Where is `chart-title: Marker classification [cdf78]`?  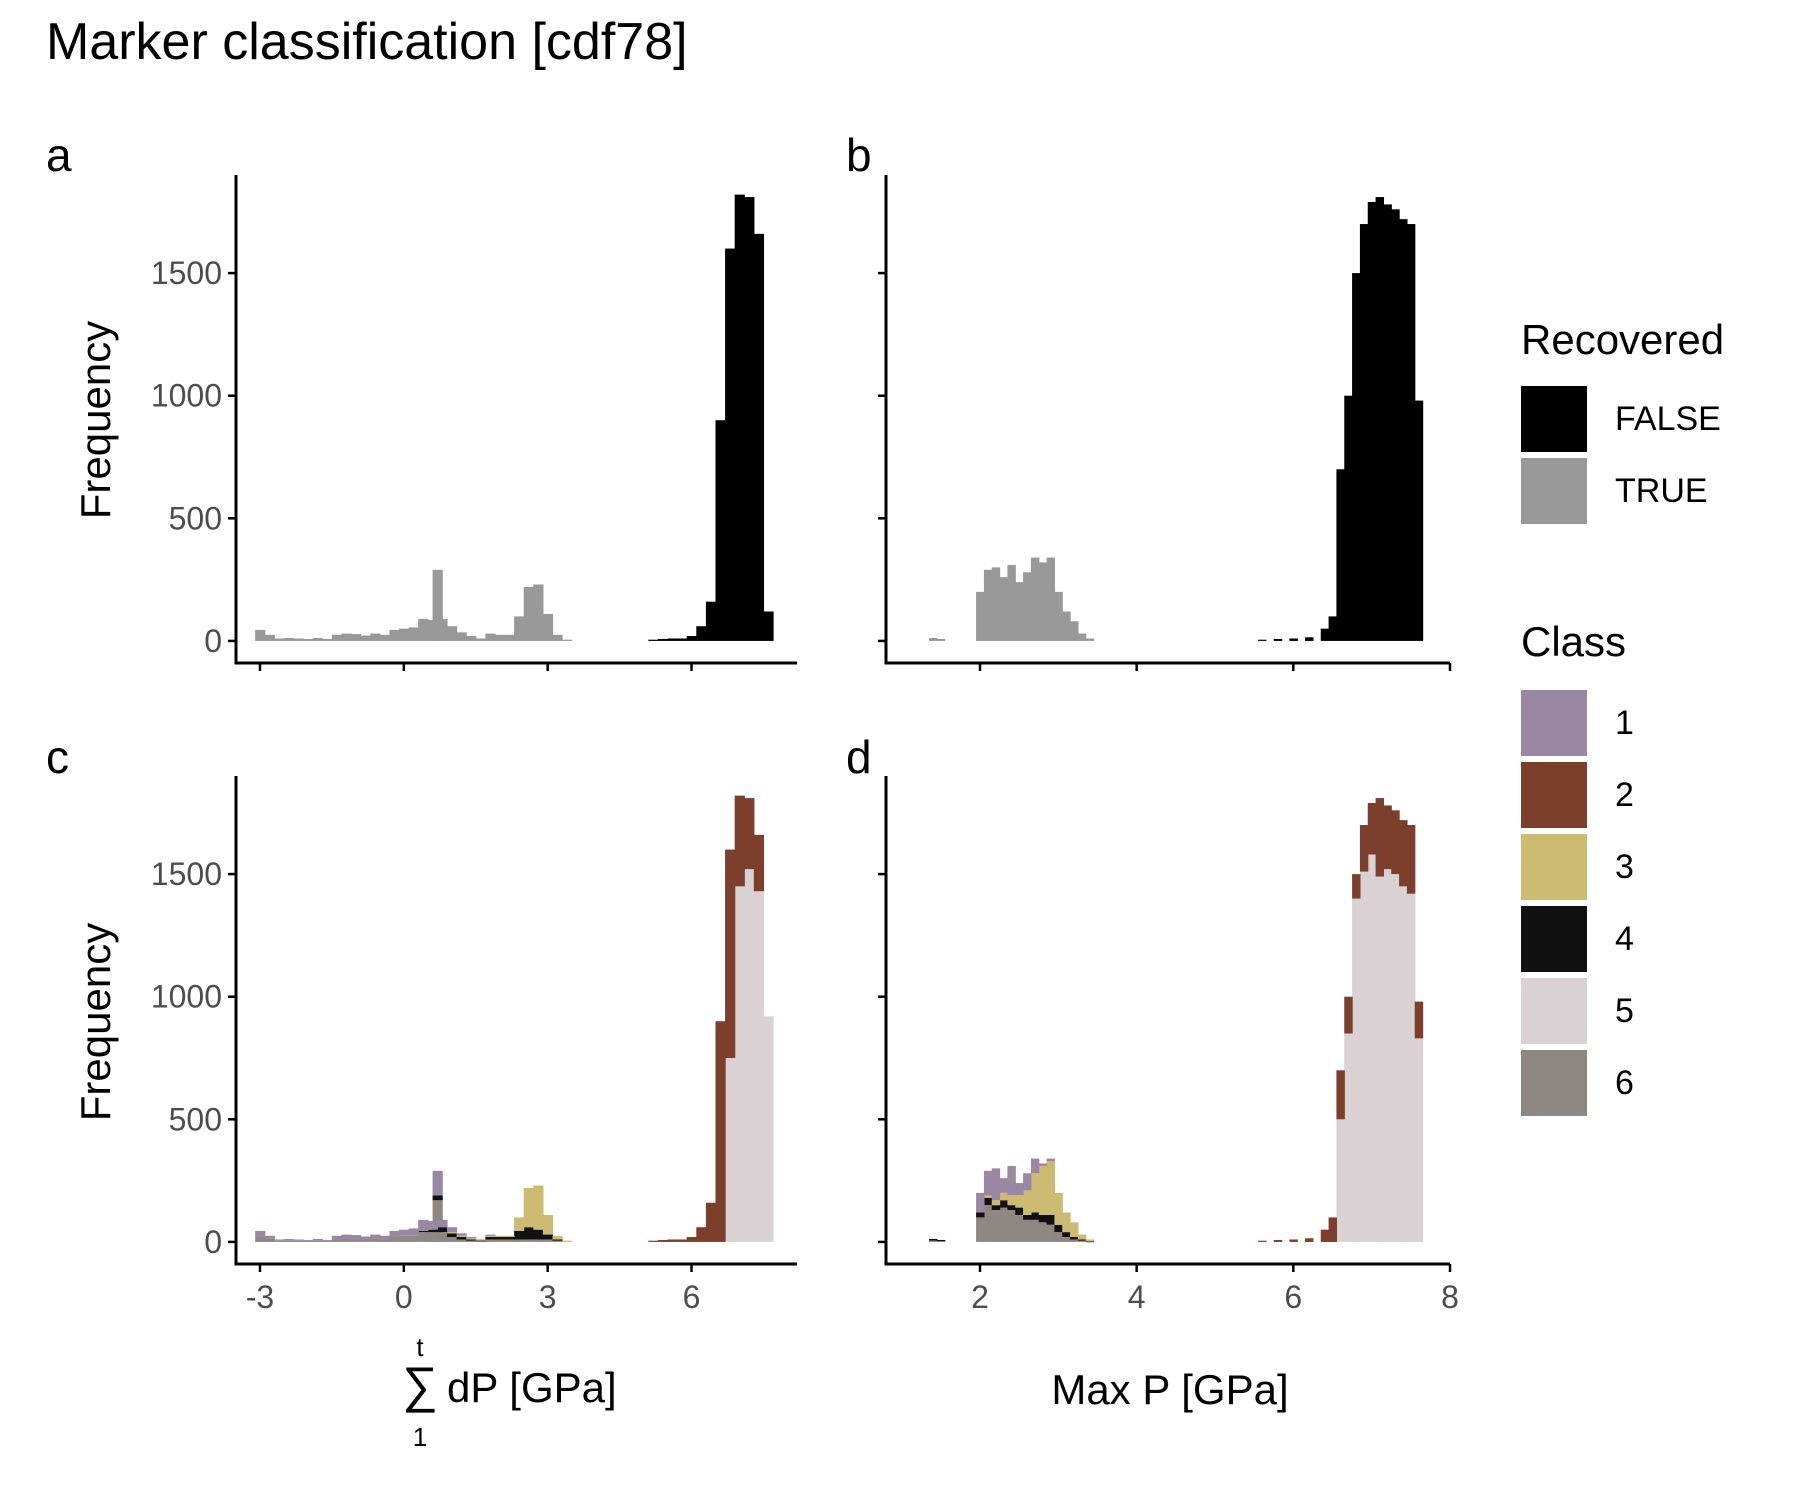
chart-title: Marker classification [cdf78] is located at coordinates (367, 42).